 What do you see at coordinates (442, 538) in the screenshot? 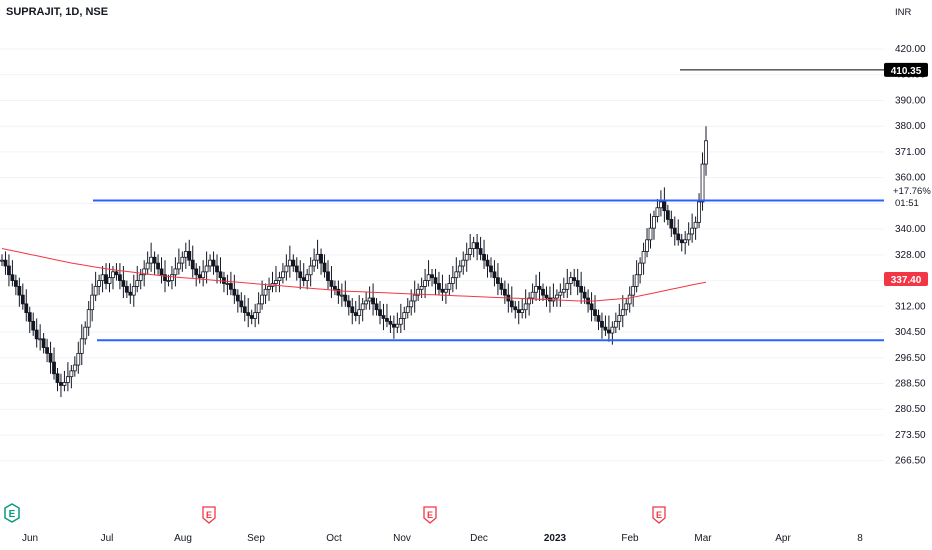
I see `time-axis: Jun Jul Aug Sep Oct Nov Dec 2023 Feb Mar Apr 8` at bounding box center [442, 538].